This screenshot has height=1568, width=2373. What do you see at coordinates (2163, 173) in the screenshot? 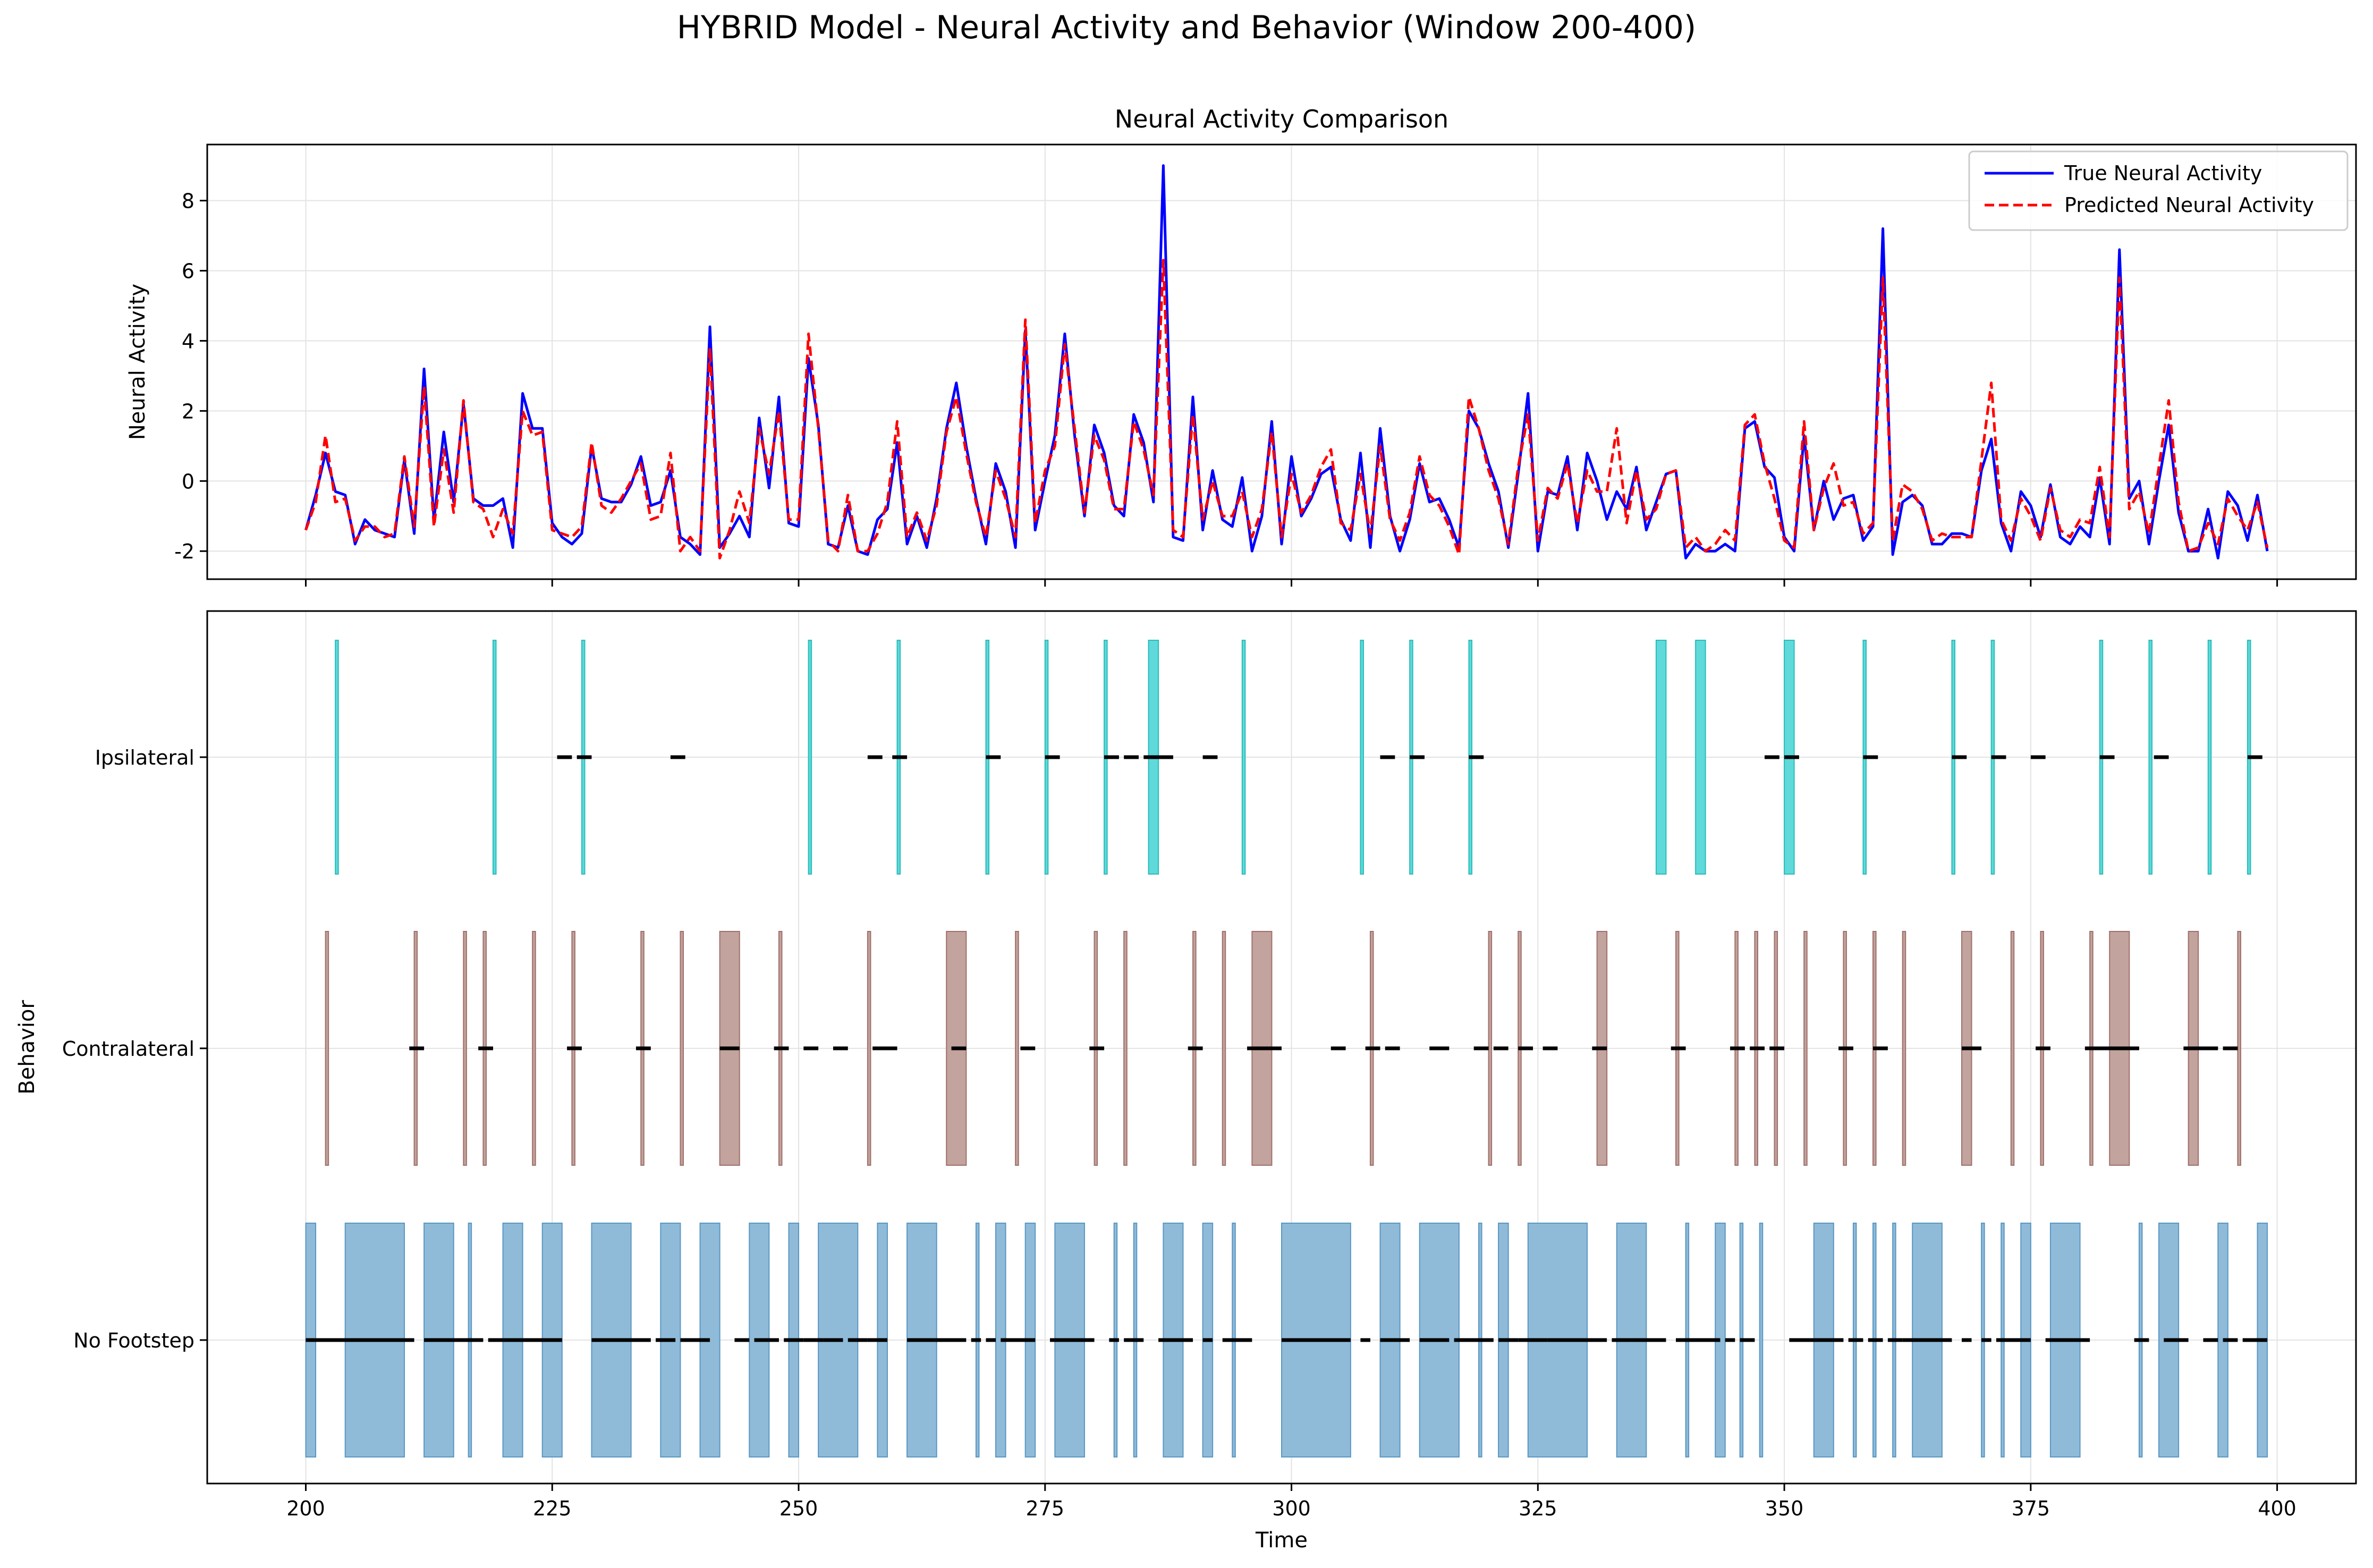
I see `legend-true-label: True Neural Activity` at bounding box center [2163, 173].